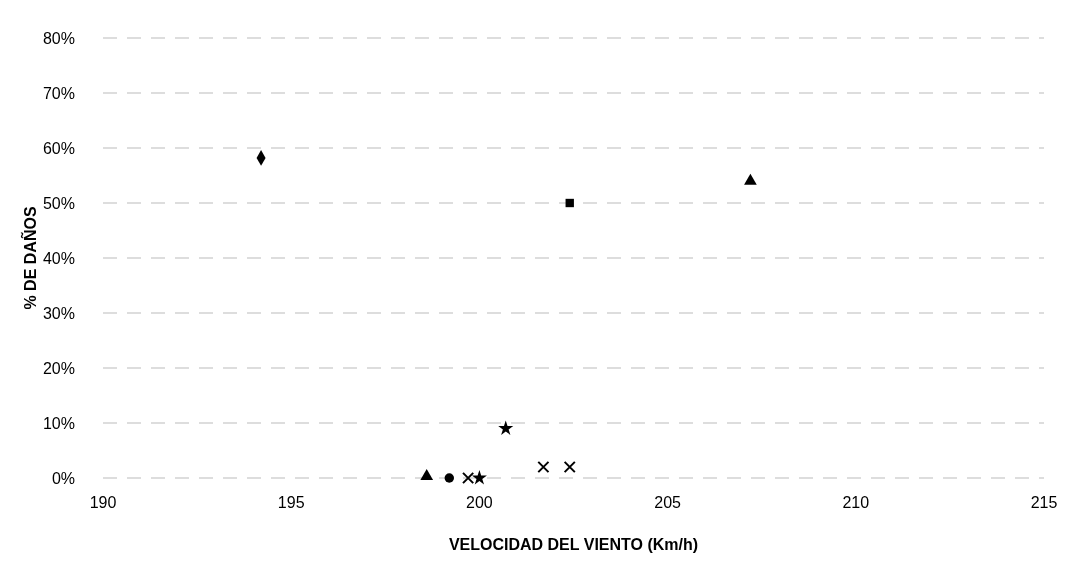  Describe the element at coordinates (58, 368) in the screenshot. I see `y-tick-label: 20%` at that location.